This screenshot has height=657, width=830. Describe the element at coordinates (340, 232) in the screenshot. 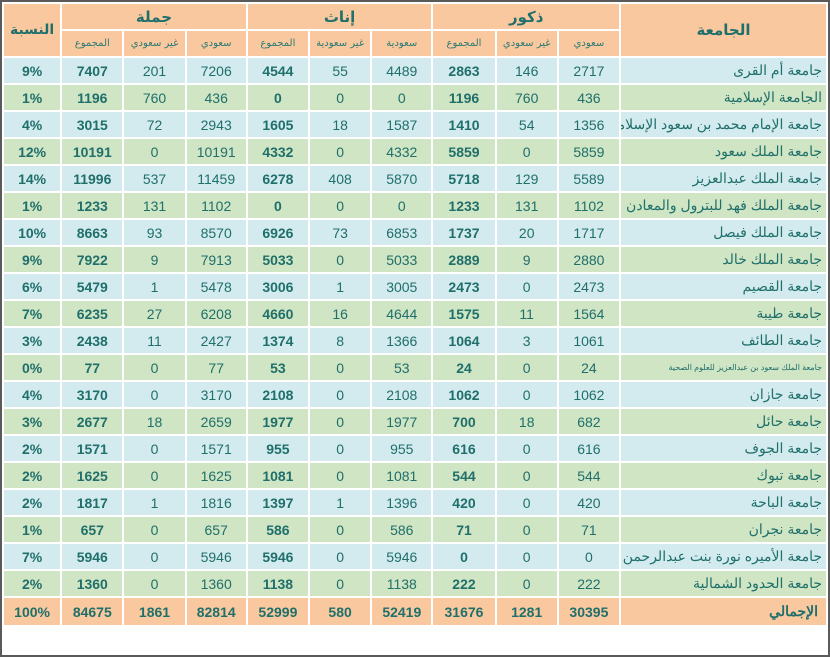

I see `female-non-saudi: 73` at that location.